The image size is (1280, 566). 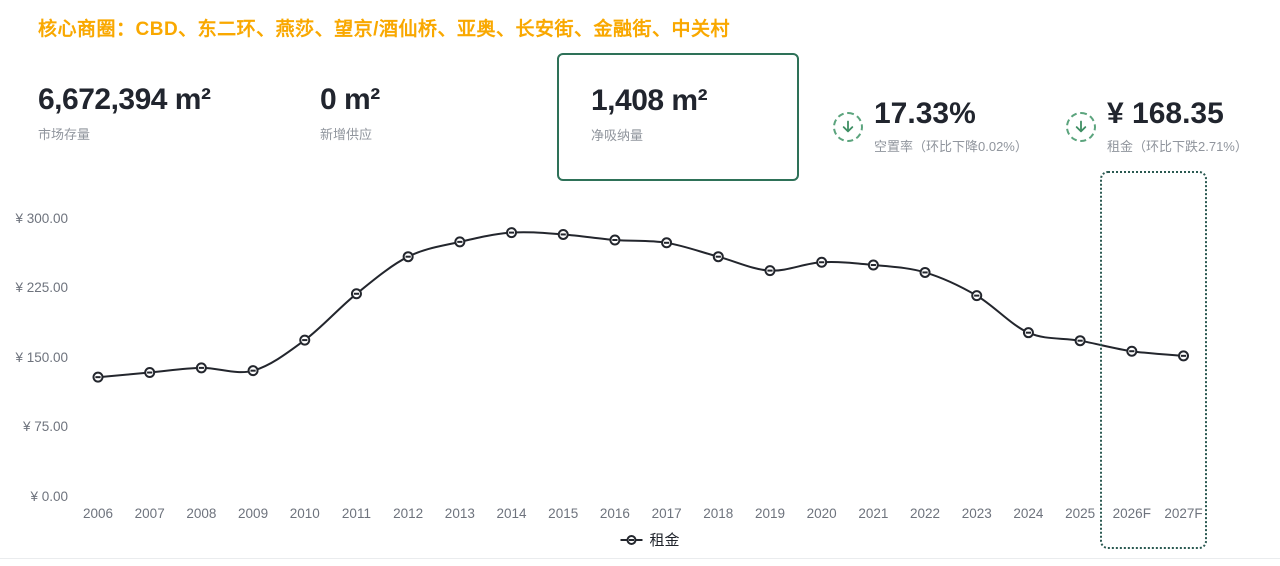 I want to click on kpi-rent-label: 租金（环比下跌2.71%）, so click(x=1177, y=146).